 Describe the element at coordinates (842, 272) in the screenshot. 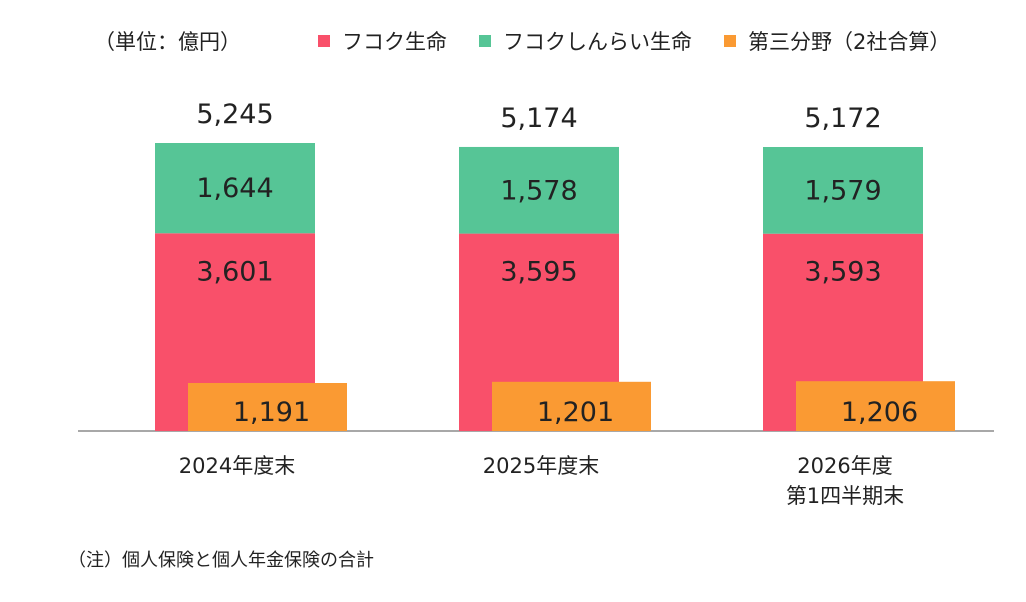

I see `data-label-fukoku-2: 3,593` at that location.